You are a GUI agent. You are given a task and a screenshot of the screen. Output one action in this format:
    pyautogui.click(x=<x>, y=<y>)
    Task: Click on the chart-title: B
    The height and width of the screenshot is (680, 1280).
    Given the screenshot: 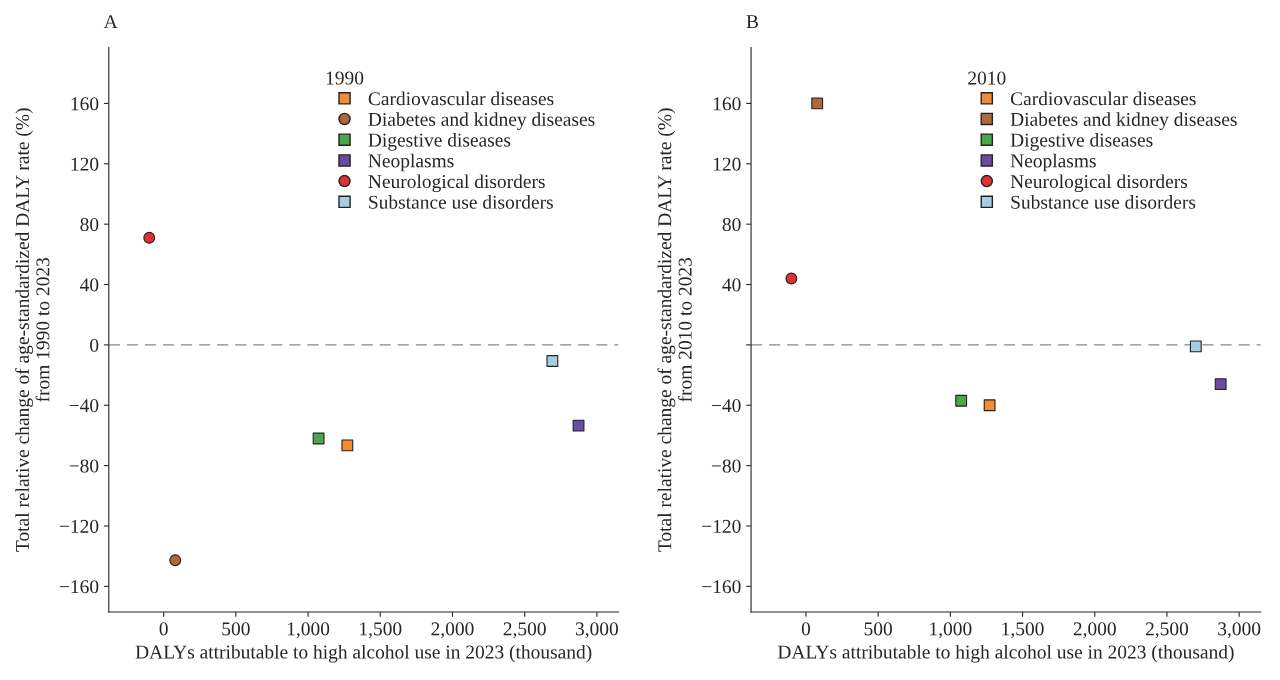 What is the action you would take?
    pyautogui.click(x=752, y=22)
    